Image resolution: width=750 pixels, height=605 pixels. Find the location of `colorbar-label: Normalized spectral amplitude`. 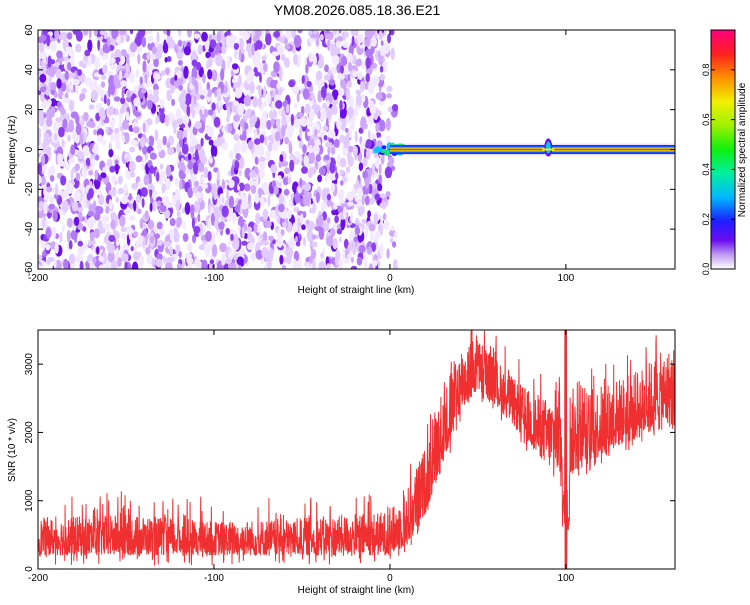

colorbar-label: Normalized spectral amplitude is located at coordinates (742, 149).